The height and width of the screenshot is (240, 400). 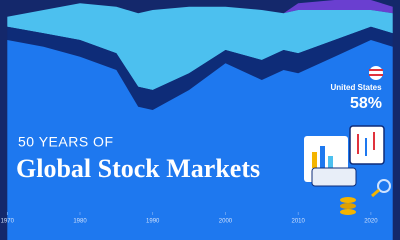 What do you see at coordinates (366, 103) in the screenshot?
I see `value-label: 58%` at bounding box center [366, 103].